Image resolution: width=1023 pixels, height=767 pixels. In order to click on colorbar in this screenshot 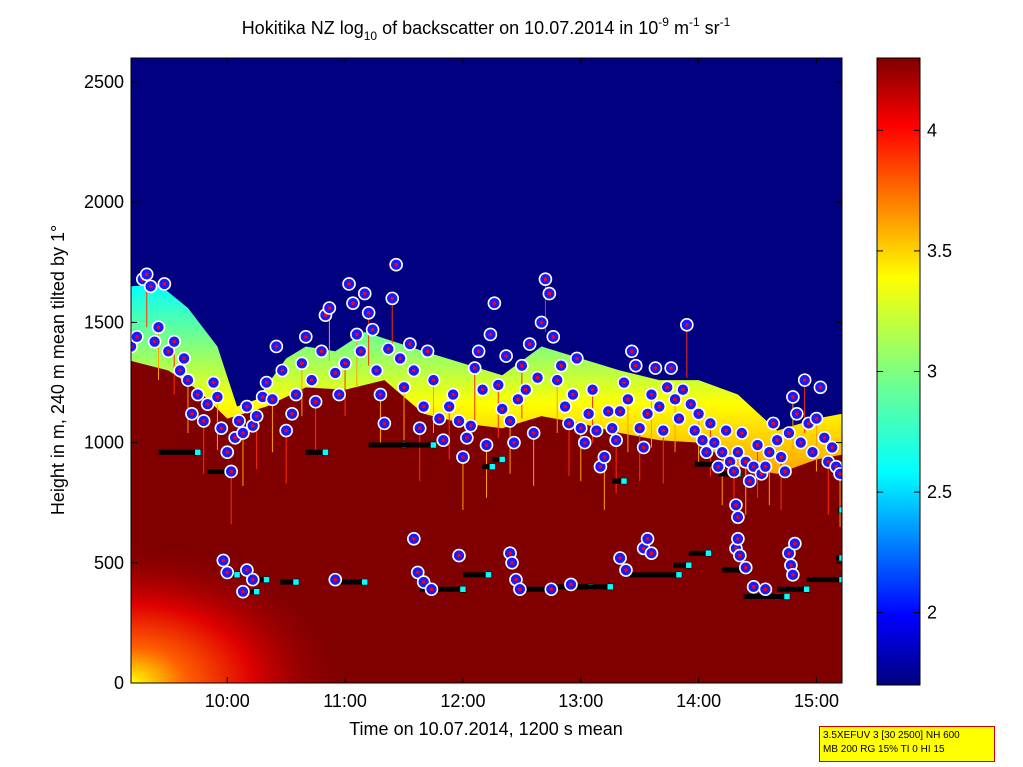, I will do `click(898, 371)`.